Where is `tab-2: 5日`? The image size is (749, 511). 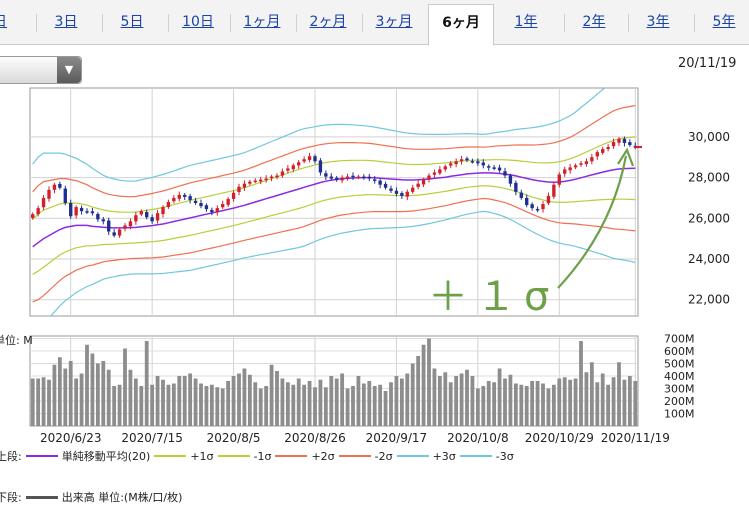 tab-2: 5日 is located at coordinates (132, 22).